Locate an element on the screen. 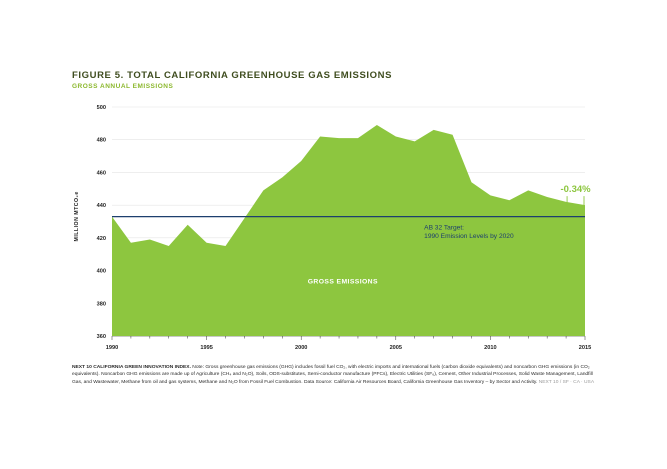 This screenshot has width=667, height=469. y-tick-label: 480 is located at coordinates (101, 141).